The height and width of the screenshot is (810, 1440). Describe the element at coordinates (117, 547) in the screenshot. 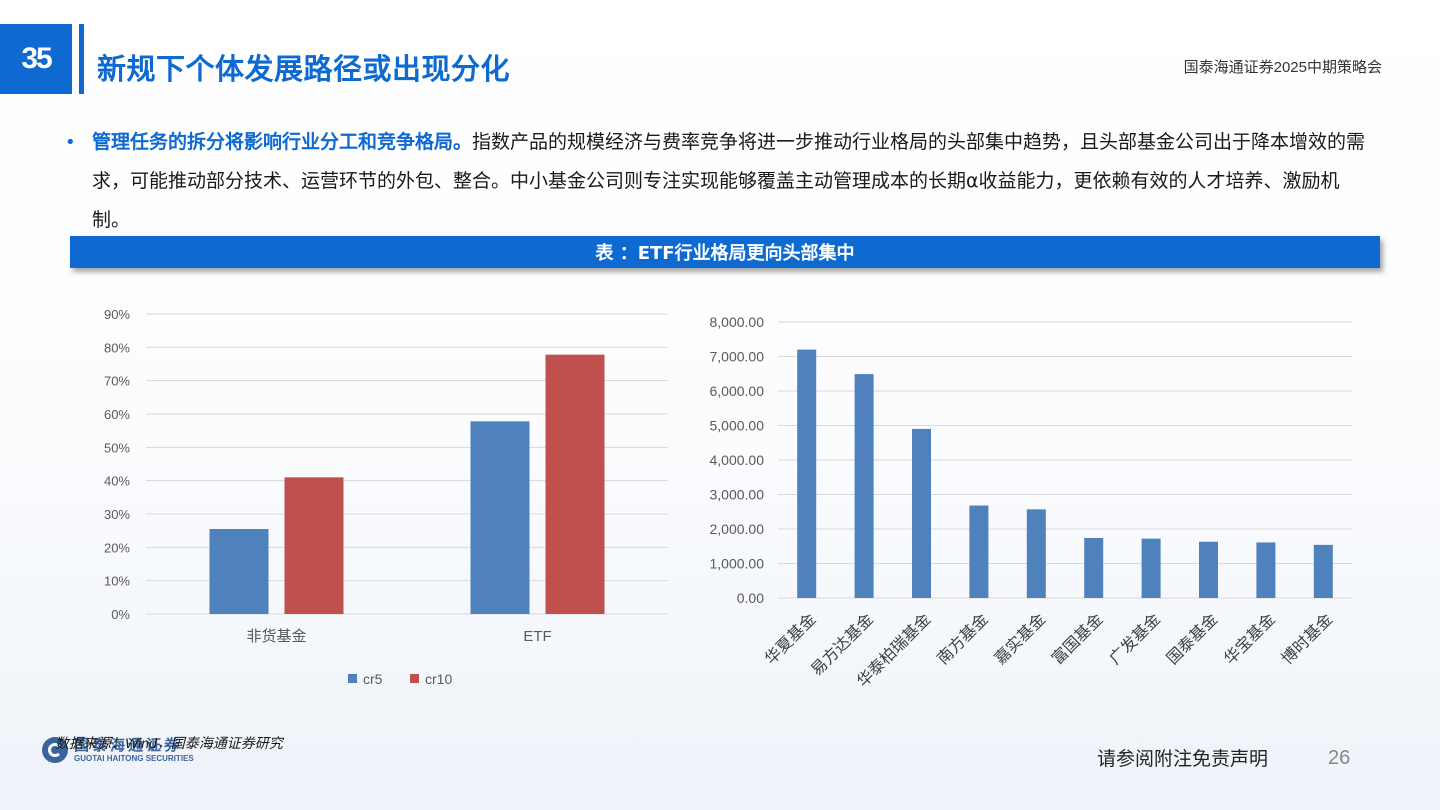

I see `y-tick-label: 20%` at that location.